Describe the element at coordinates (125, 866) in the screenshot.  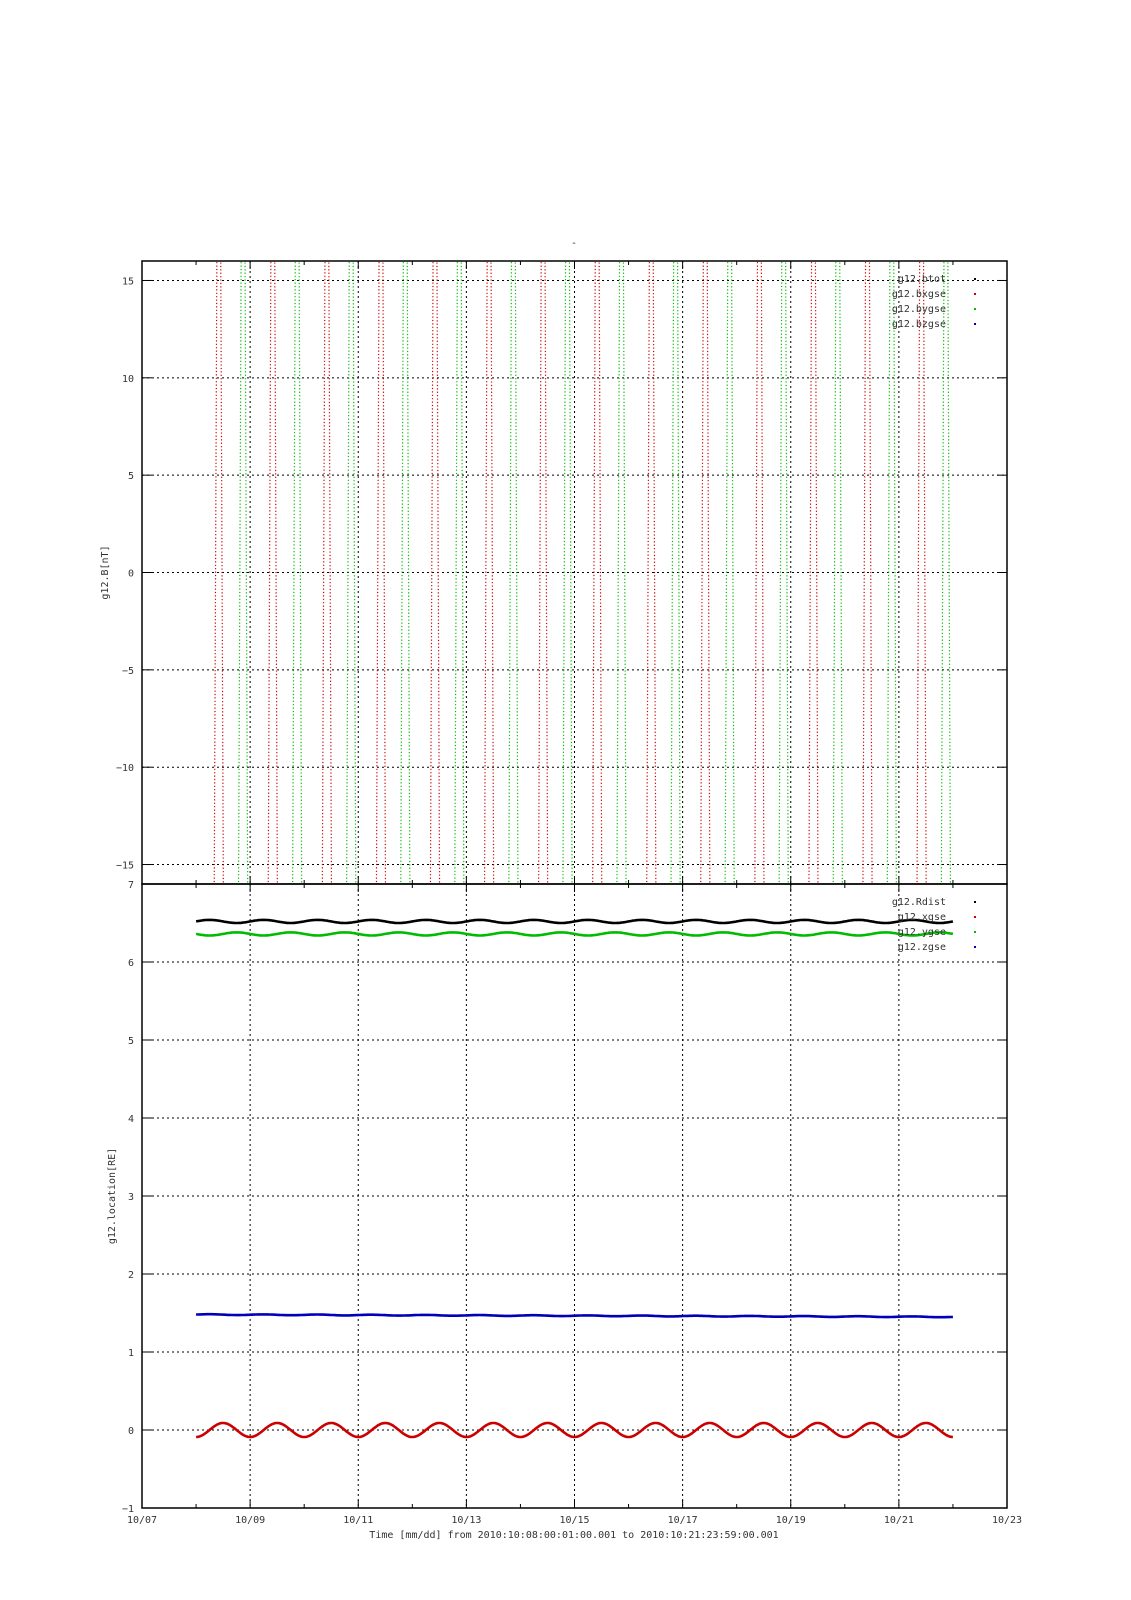
I see `y-tick-label: −15` at that location.